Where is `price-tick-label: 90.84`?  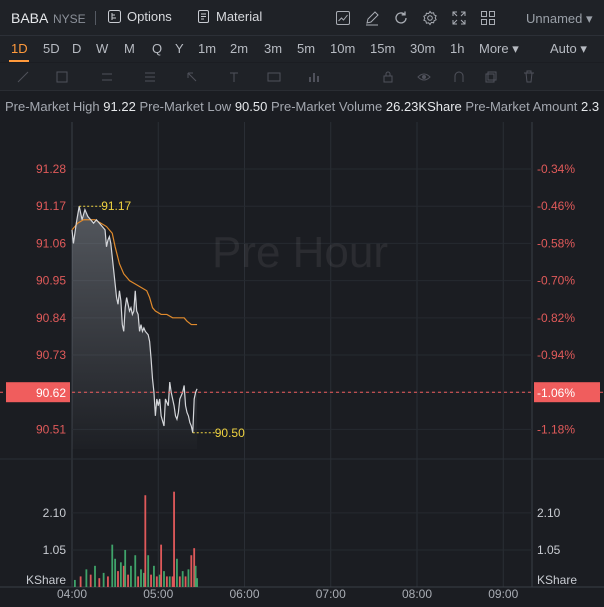
price-tick-label: 90.84 is located at coordinates (51, 318).